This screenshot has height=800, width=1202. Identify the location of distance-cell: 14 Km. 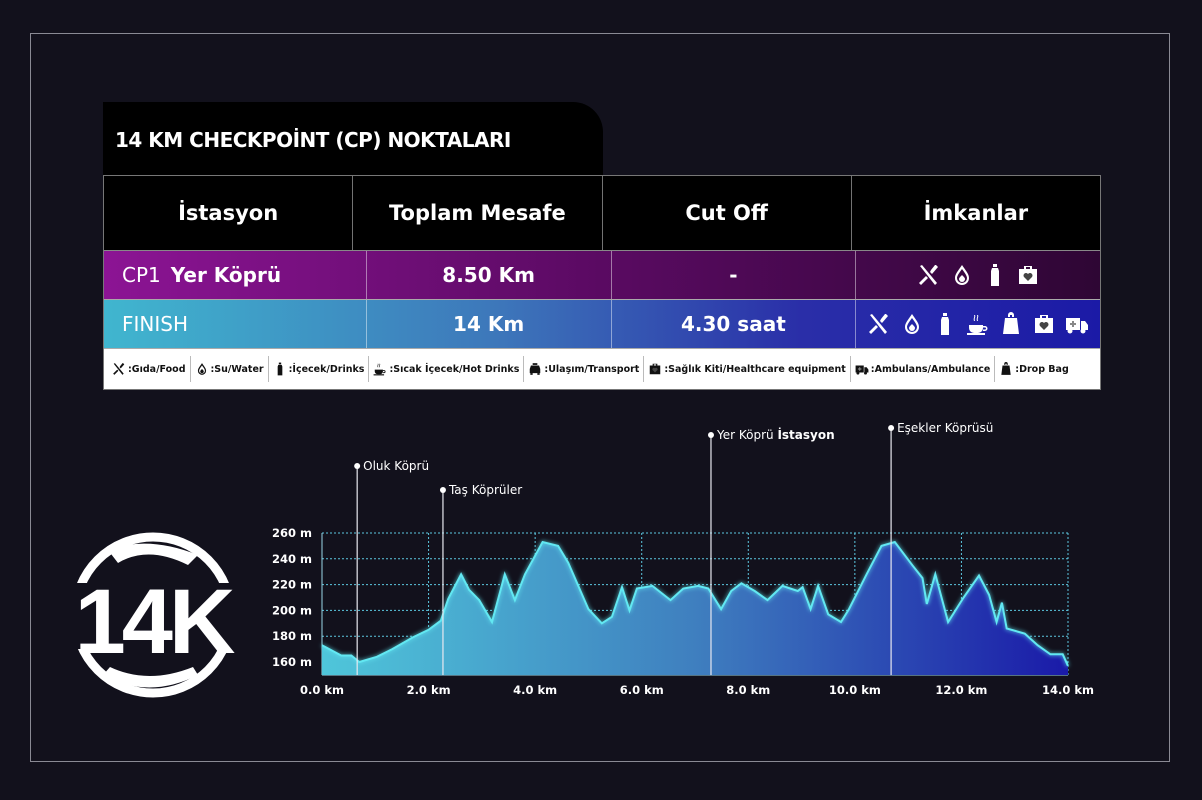
(489, 324).